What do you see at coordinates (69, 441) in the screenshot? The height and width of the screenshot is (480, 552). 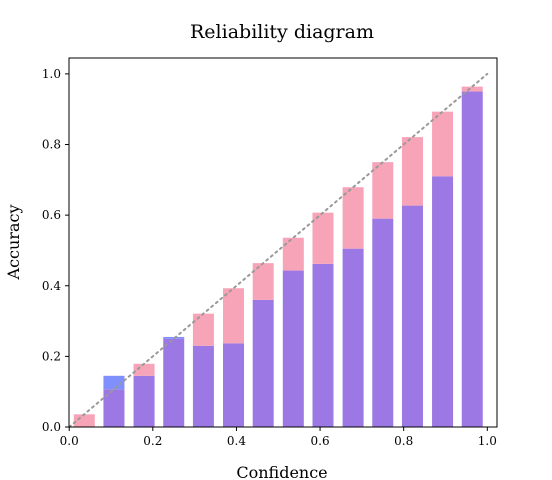 I see `x-tick-label: 0.0` at bounding box center [69, 441].